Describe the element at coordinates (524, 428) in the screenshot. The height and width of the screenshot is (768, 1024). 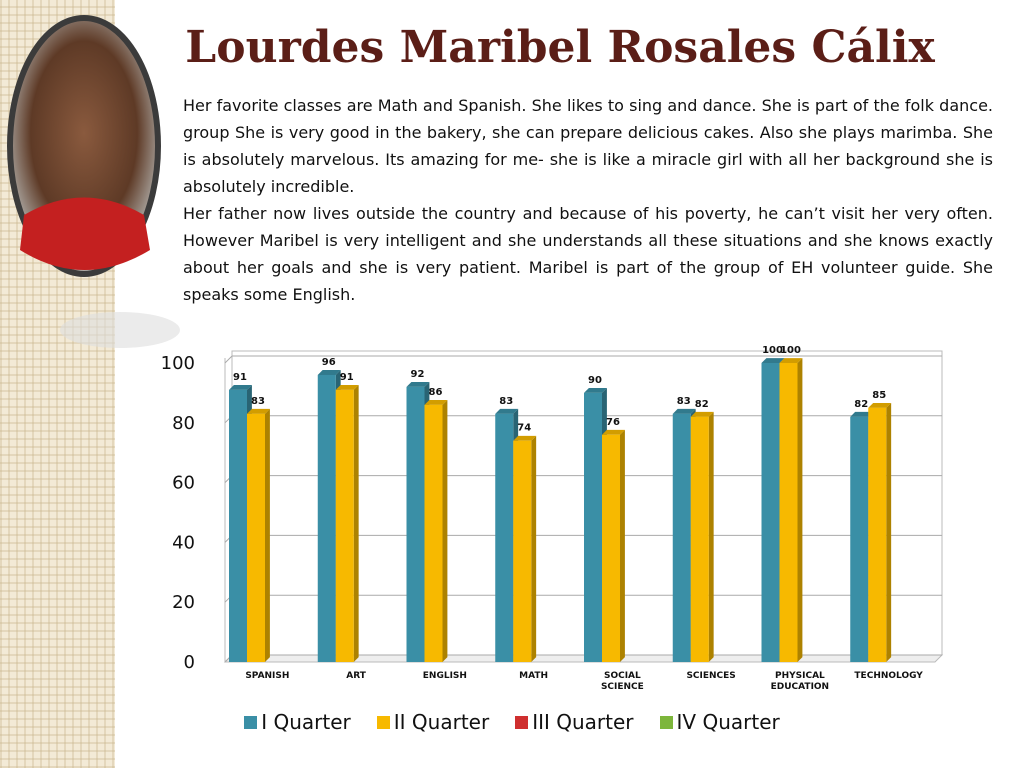
I see `value-label: 74` at that location.